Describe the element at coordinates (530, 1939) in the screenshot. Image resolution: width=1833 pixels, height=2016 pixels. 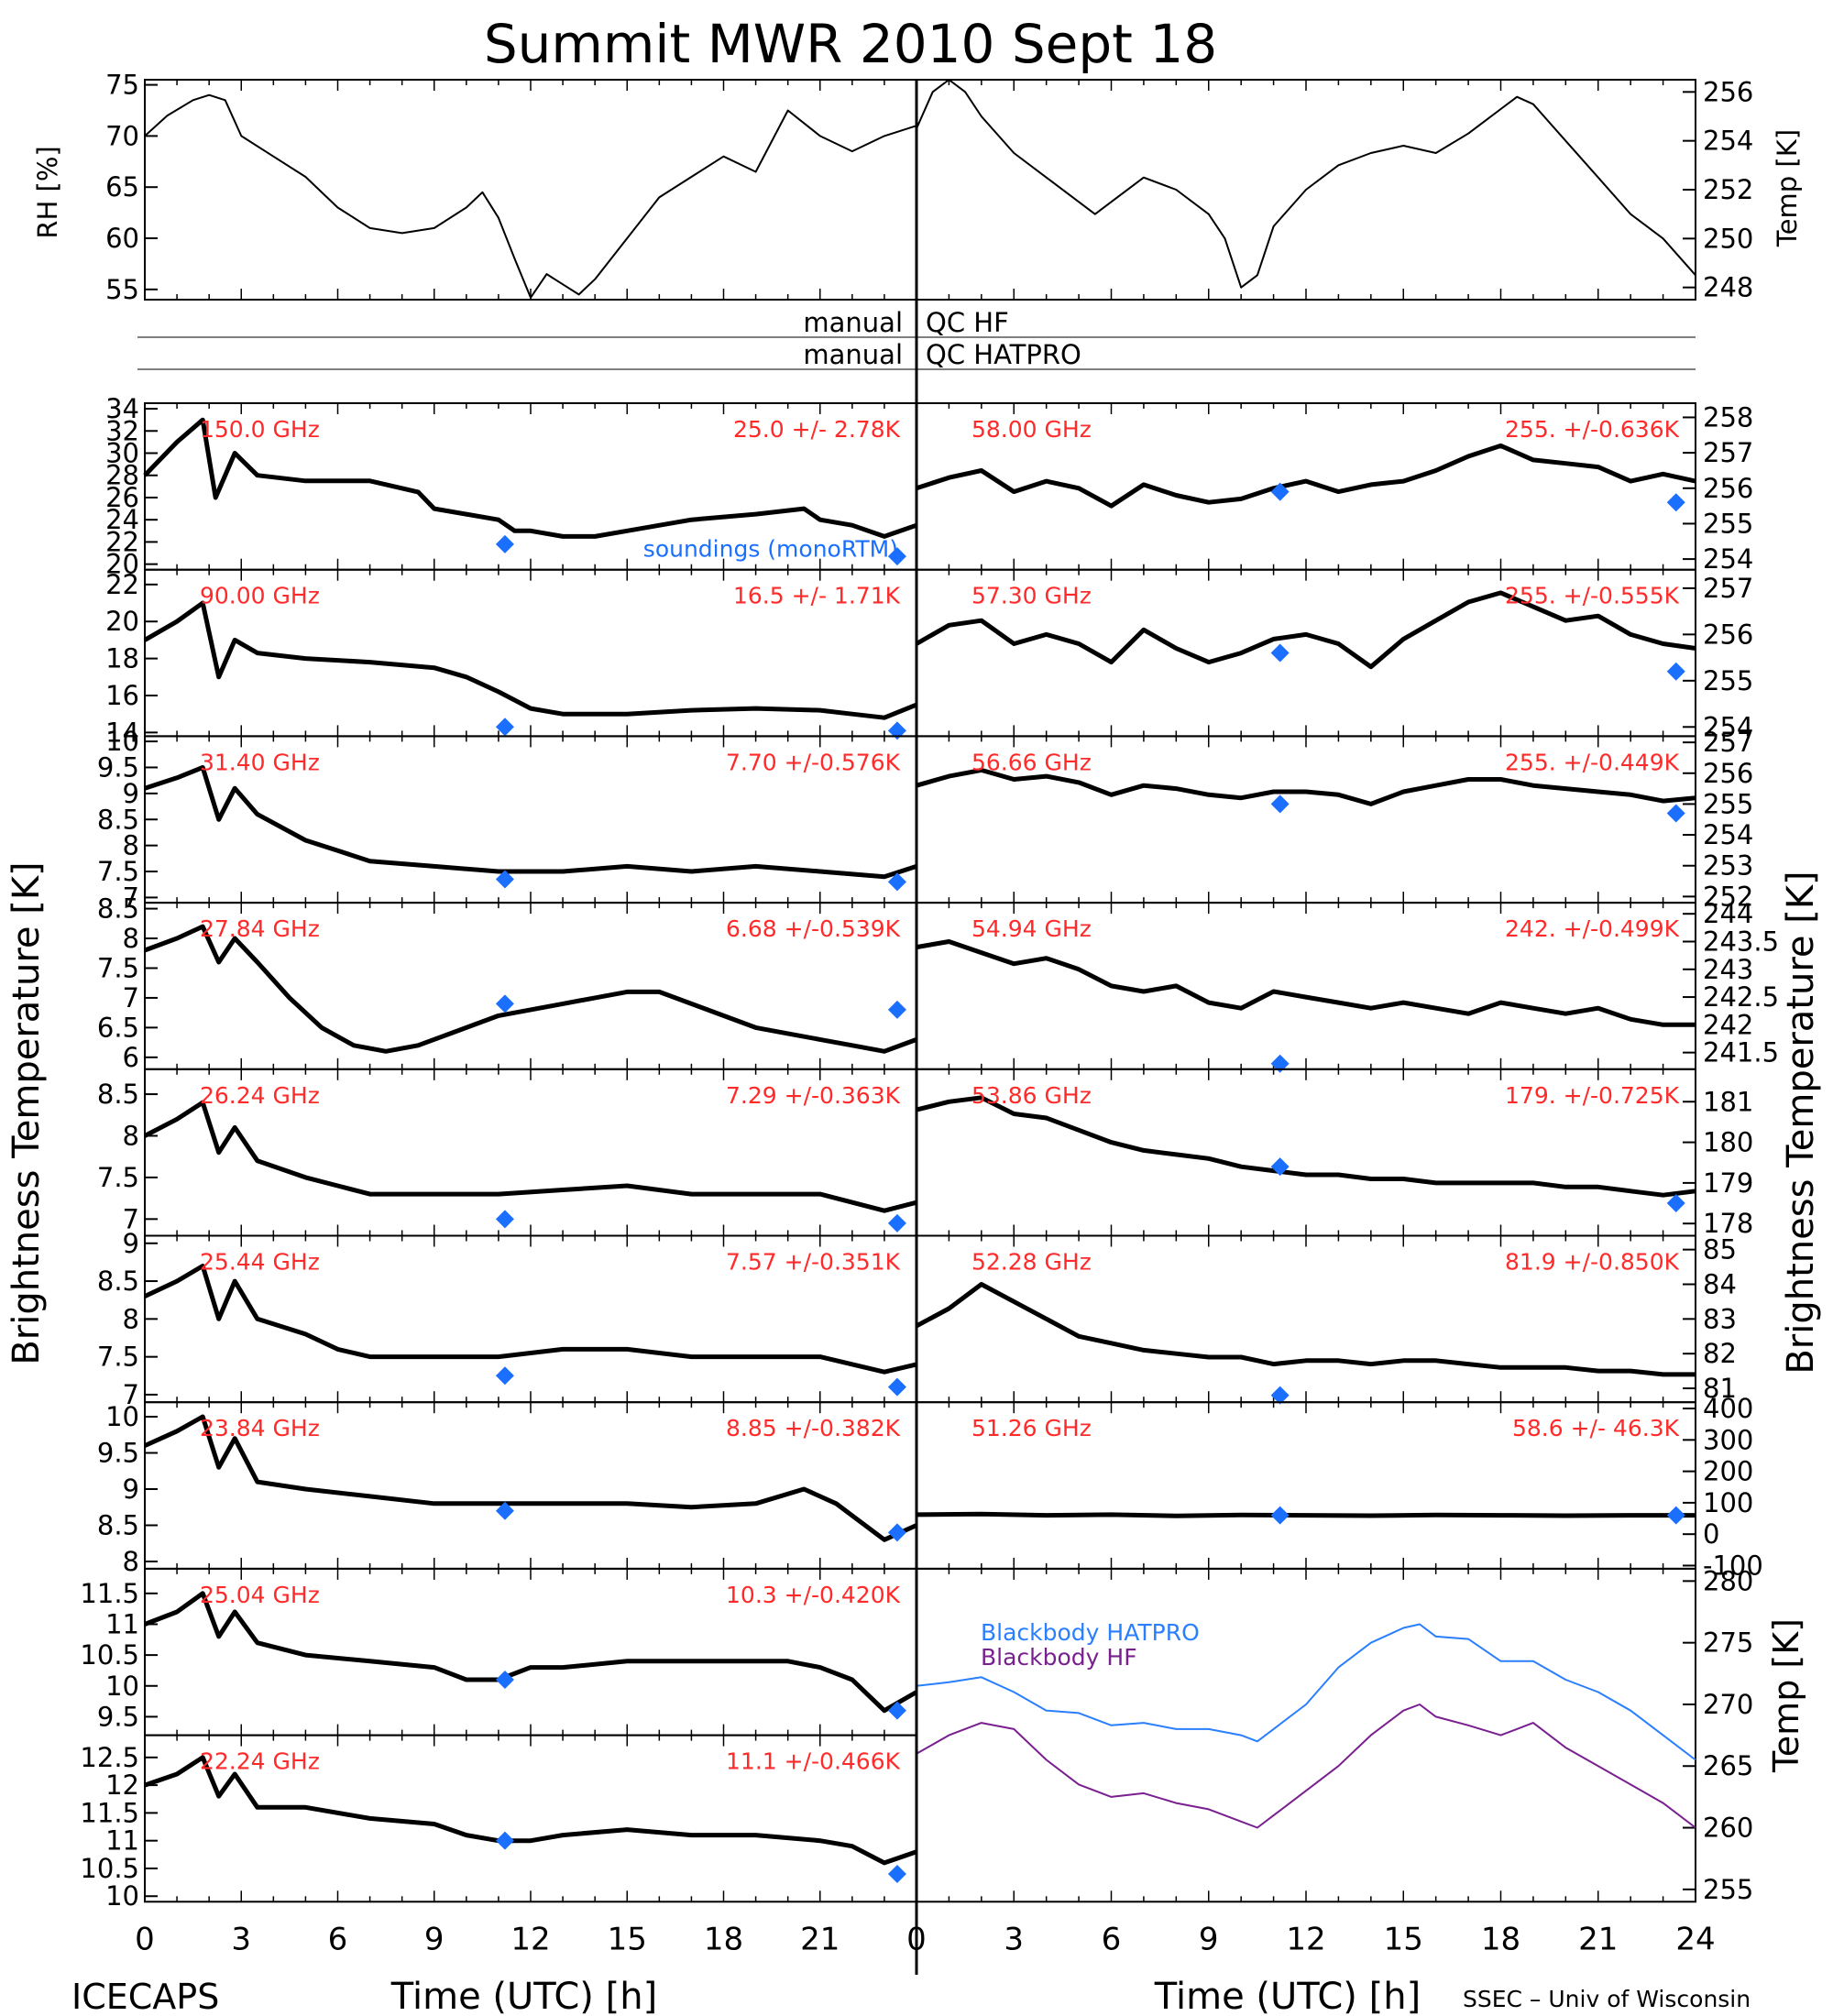
I see `x-tick-label-left: 12` at that location.